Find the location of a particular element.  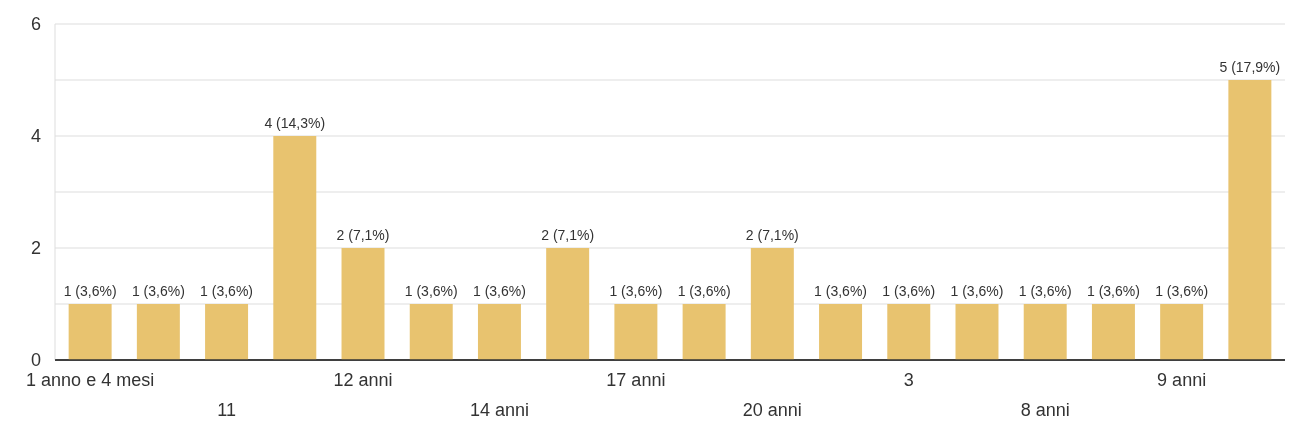

x-tick-label: 17 anni is located at coordinates (636, 380).